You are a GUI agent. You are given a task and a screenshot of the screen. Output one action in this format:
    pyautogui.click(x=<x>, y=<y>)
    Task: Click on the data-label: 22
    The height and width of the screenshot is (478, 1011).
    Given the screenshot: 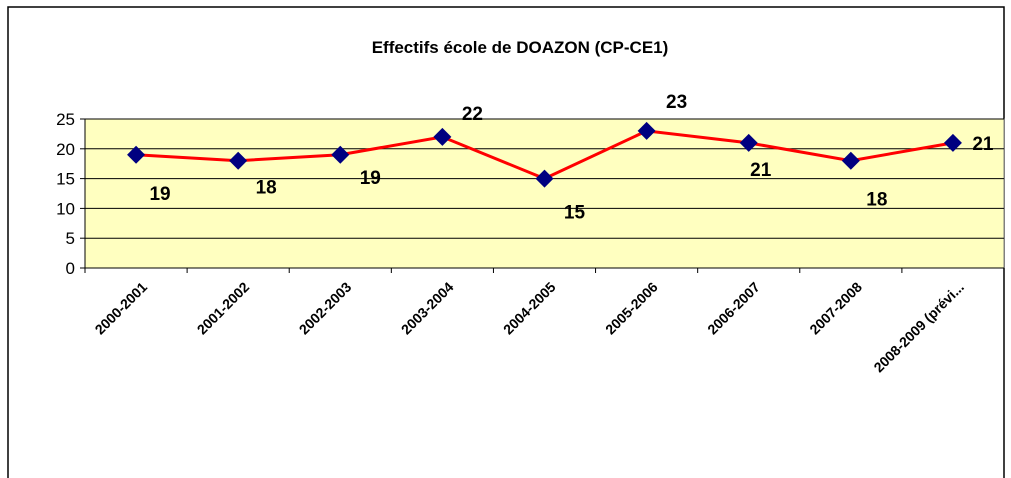 What is the action you would take?
    pyautogui.click(x=472, y=114)
    